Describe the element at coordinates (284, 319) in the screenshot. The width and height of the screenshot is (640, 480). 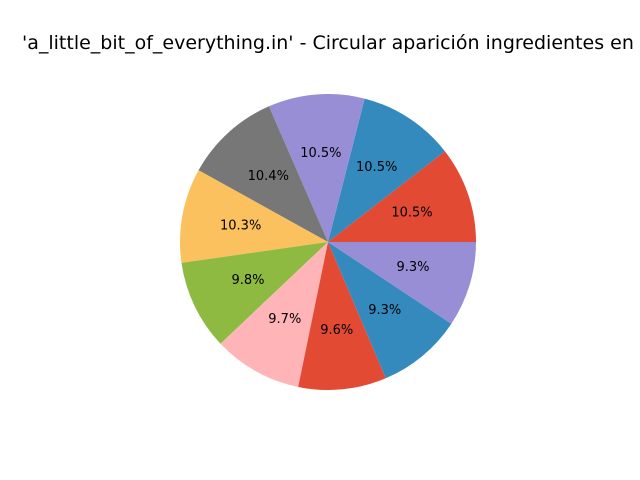
I see `slice-label-7: 9.7%` at that location.